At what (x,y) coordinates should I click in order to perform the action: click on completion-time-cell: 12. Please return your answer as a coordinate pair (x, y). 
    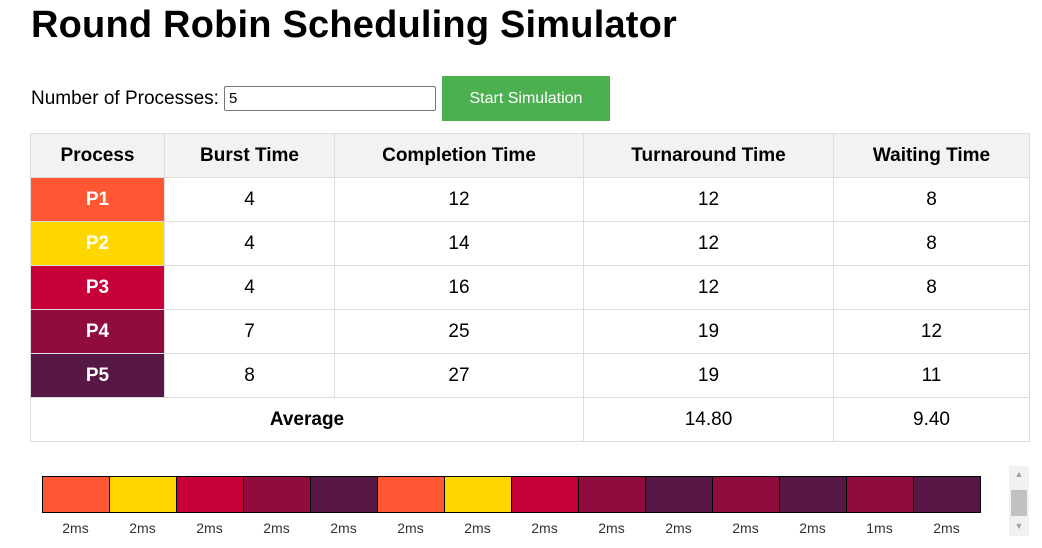
    Looking at the image, I should click on (459, 199).